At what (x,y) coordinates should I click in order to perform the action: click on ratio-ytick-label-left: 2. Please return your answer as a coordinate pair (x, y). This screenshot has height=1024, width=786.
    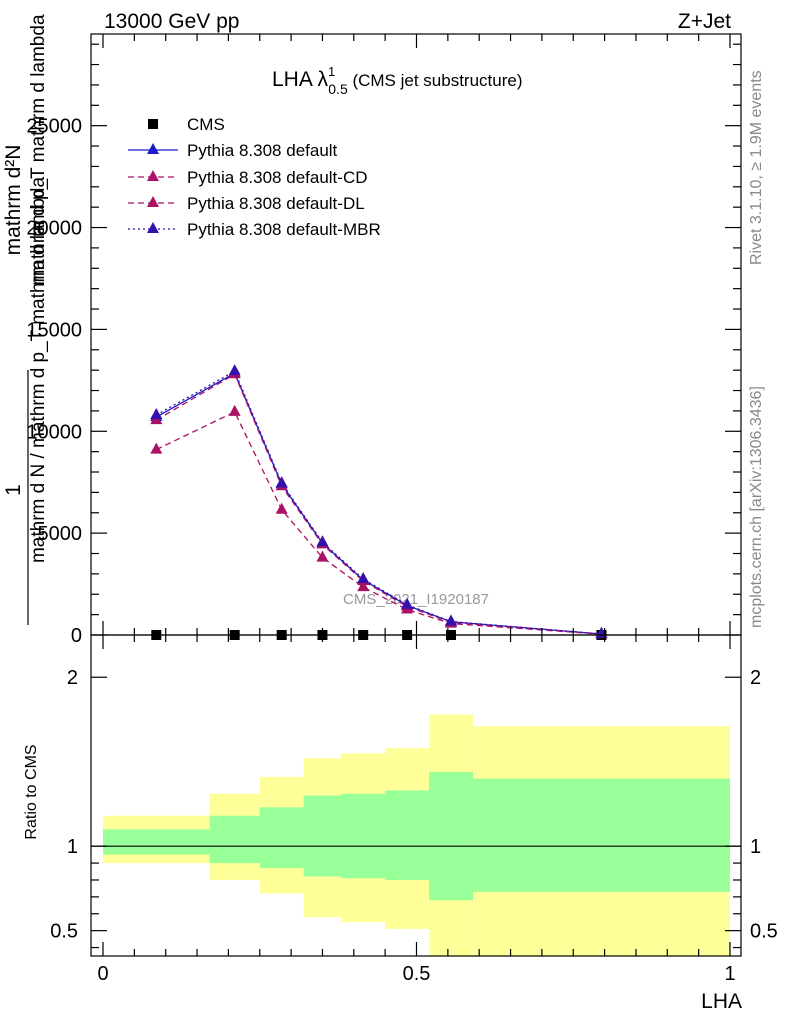
    Looking at the image, I should click on (72, 678).